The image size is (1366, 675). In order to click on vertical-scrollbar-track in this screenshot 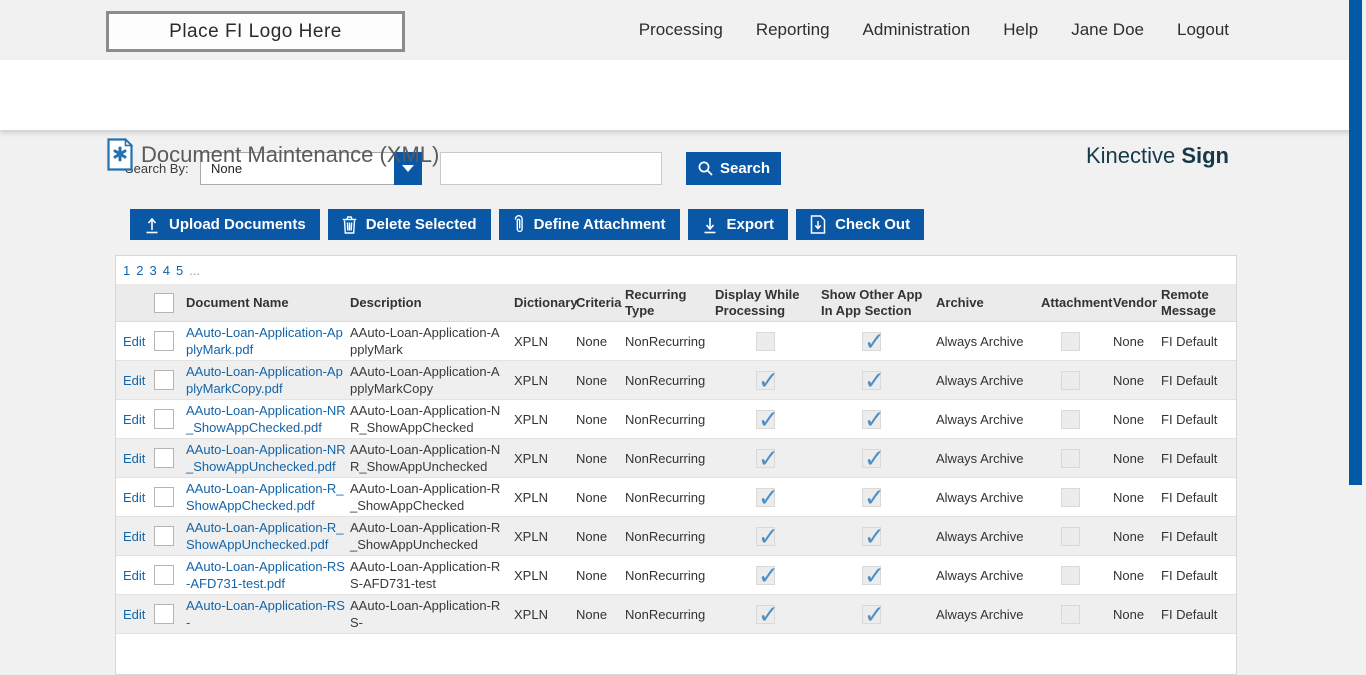, I will do `click(1357, 294)`.